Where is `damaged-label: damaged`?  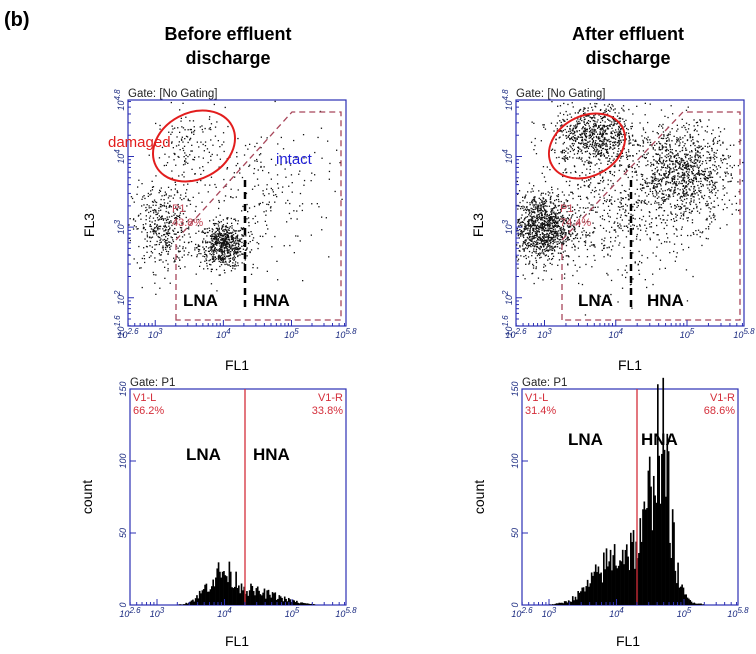 damaged-label: damaged is located at coordinates (139, 142).